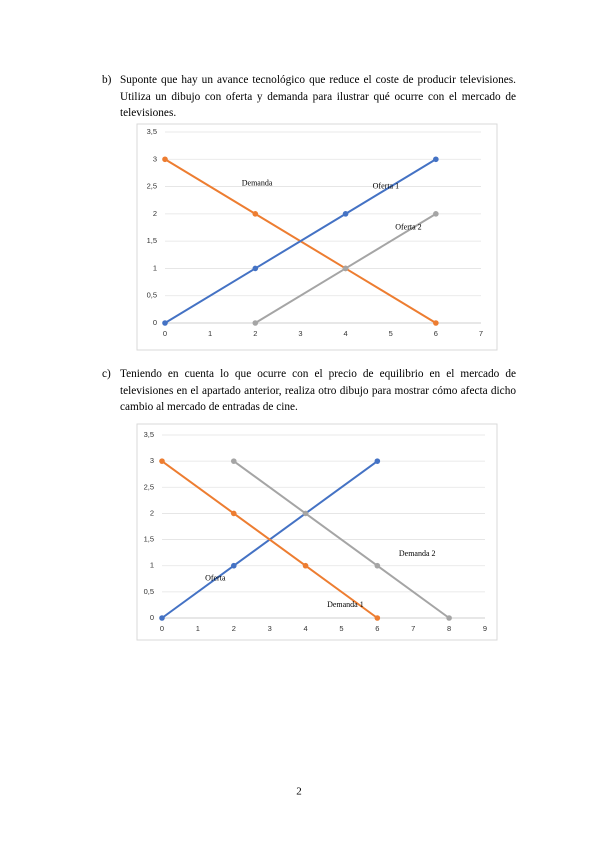 The height and width of the screenshot is (848, 599). I want to click on page-number: 2, so click(299, 792).